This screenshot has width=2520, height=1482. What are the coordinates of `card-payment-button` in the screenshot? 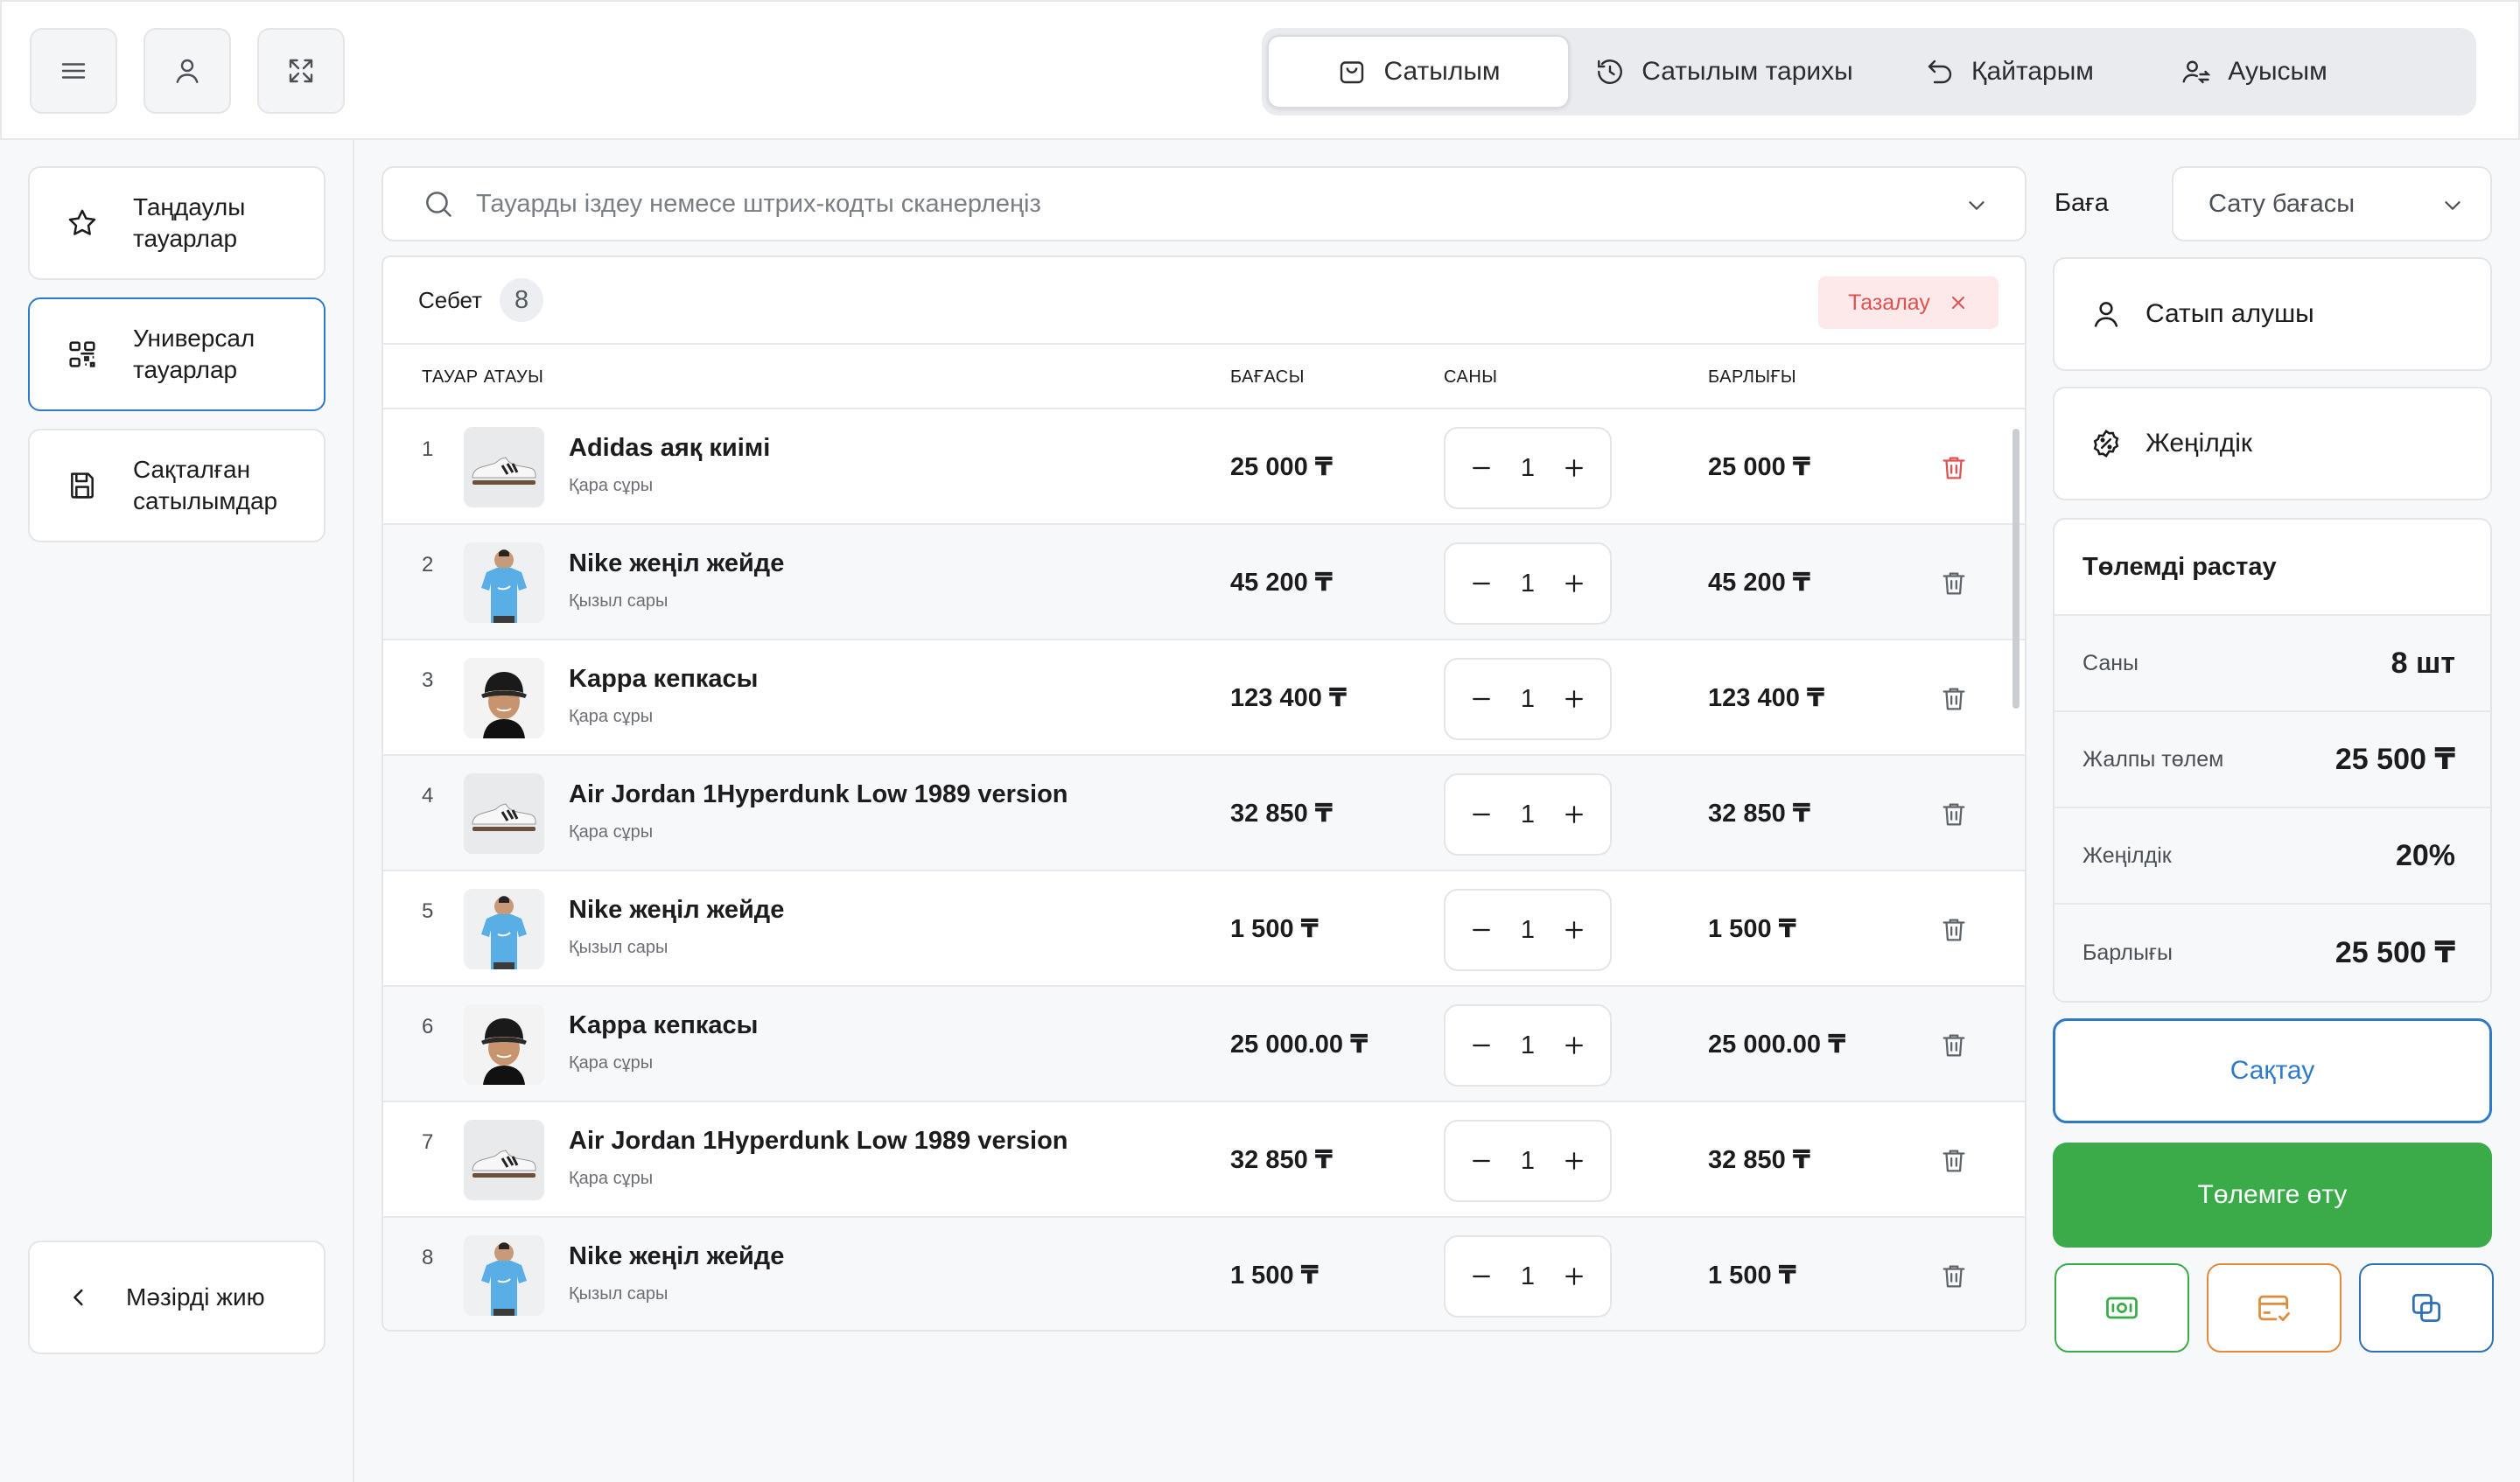 It's located at (2274, 1308).